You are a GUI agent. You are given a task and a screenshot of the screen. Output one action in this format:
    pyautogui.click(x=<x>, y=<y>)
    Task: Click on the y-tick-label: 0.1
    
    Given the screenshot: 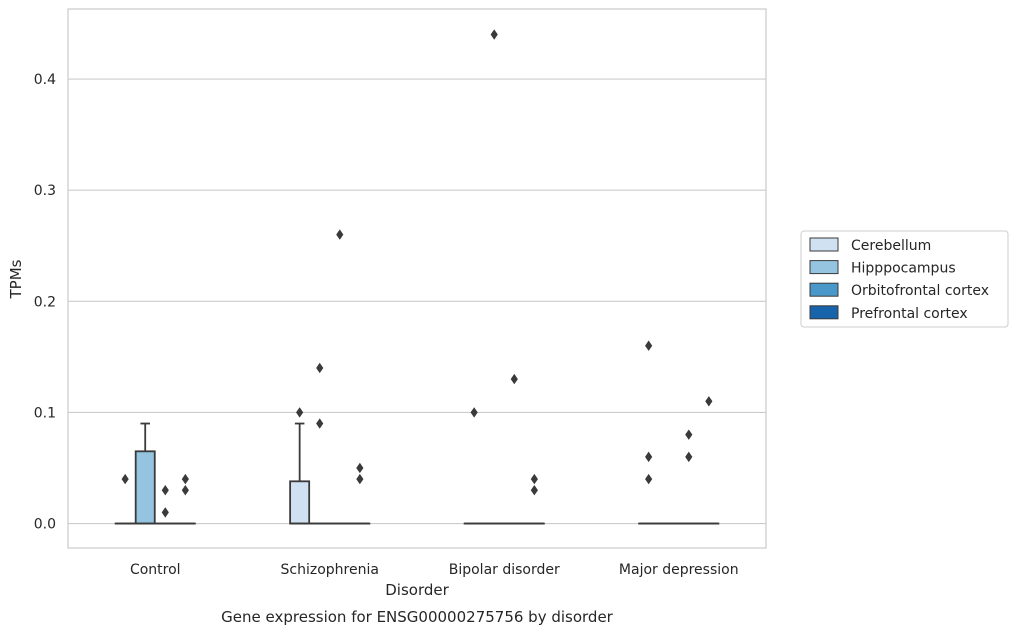 What is the action you would take?
    pyautogui.click(x=45, y=413)
    